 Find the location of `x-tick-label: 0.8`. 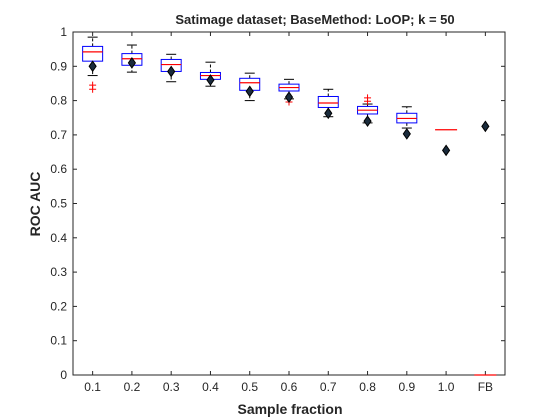

x-tick-label: 0.8 is located at coordinates (367, 387).